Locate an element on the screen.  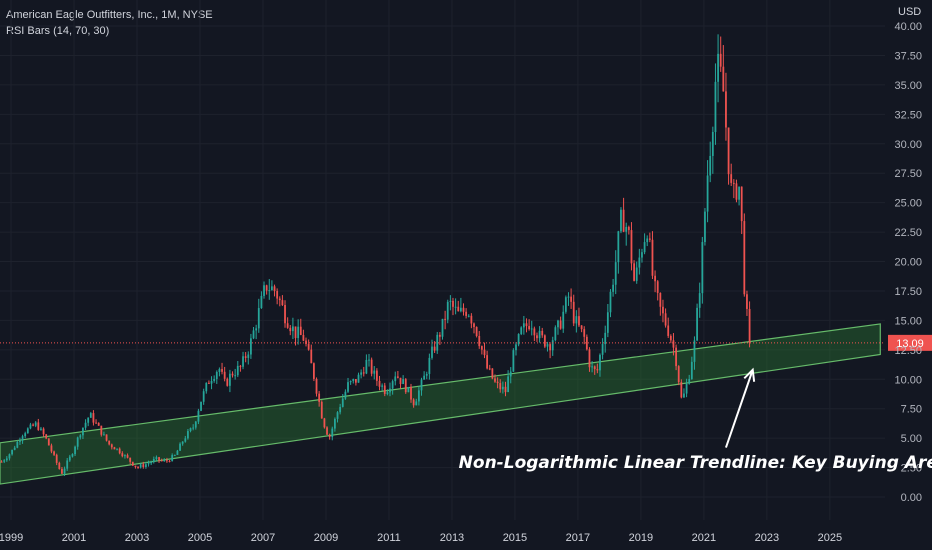
y-tick-label: 32.50 is located at coordinates (908, 115).